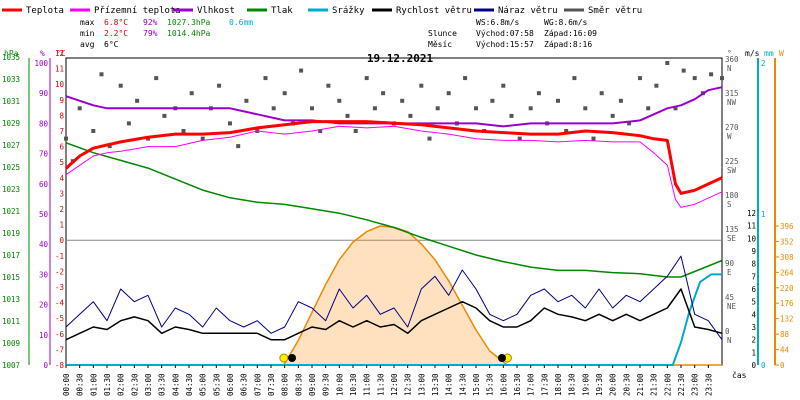  I want to click on wind-tick-label: 11, so click(751, 226).